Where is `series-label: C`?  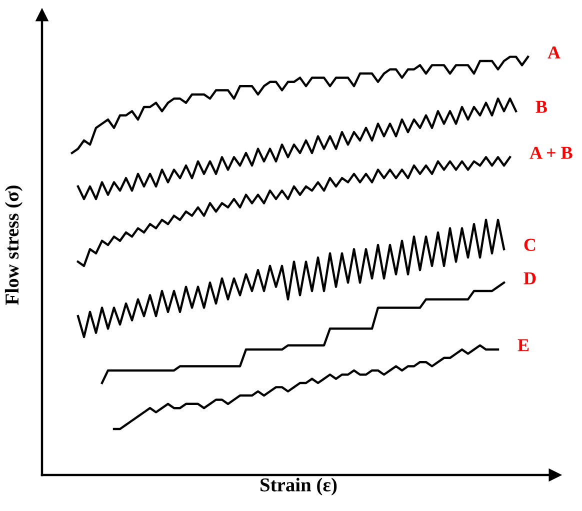 series-label: C is located at coordinates (530, 244).